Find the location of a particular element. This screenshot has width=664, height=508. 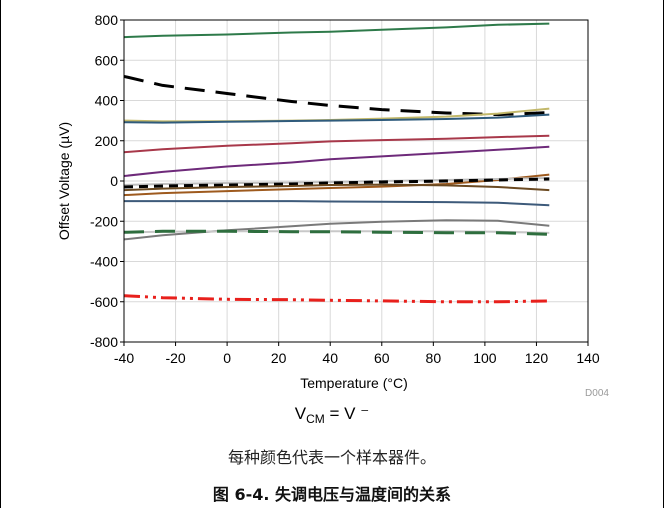

x-tick-label: 120 is located at coordinates (537, 358).